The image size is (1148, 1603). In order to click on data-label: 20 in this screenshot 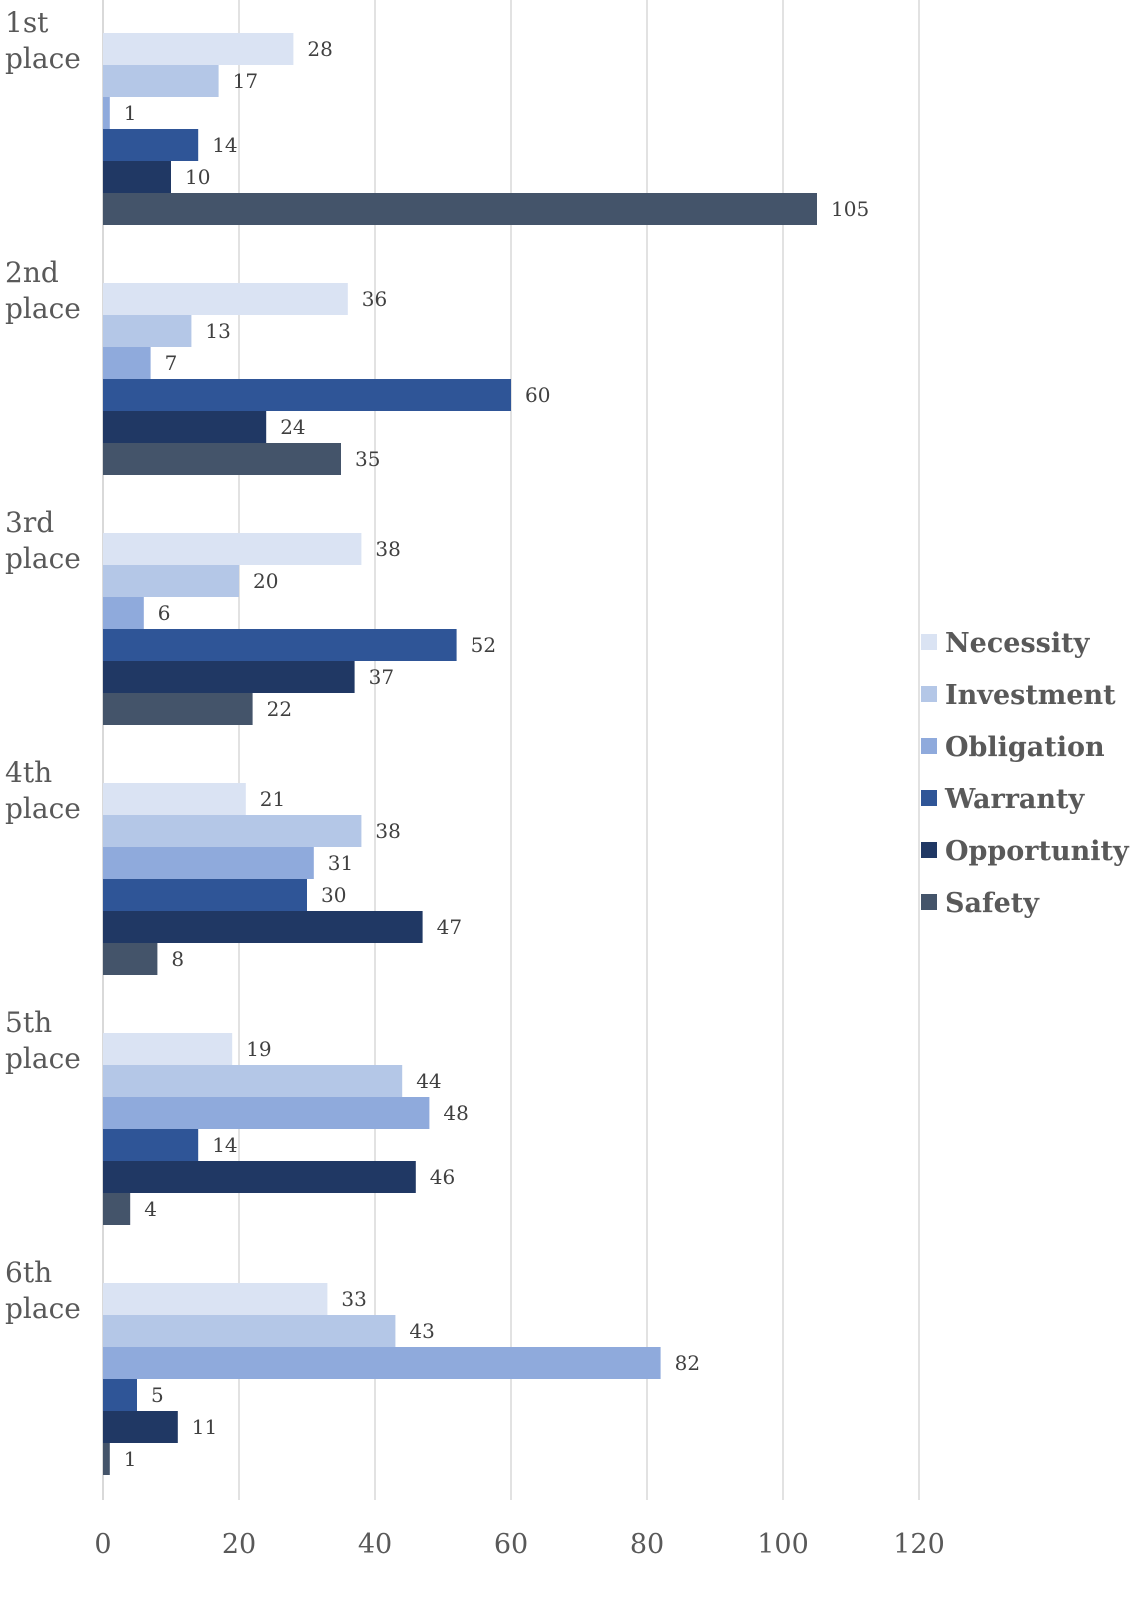, I will do `click(265, 581)`.